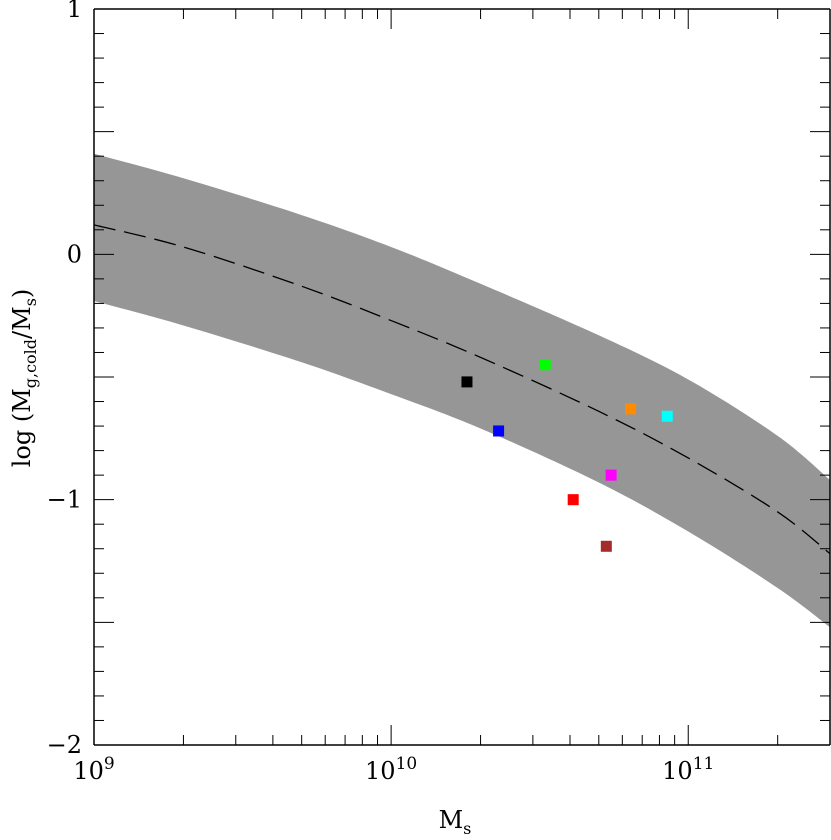  What do you see at coordinates (93, 769) in the screenshot?
I see `x-tick-label: 109` at bounding box center [93, 769].